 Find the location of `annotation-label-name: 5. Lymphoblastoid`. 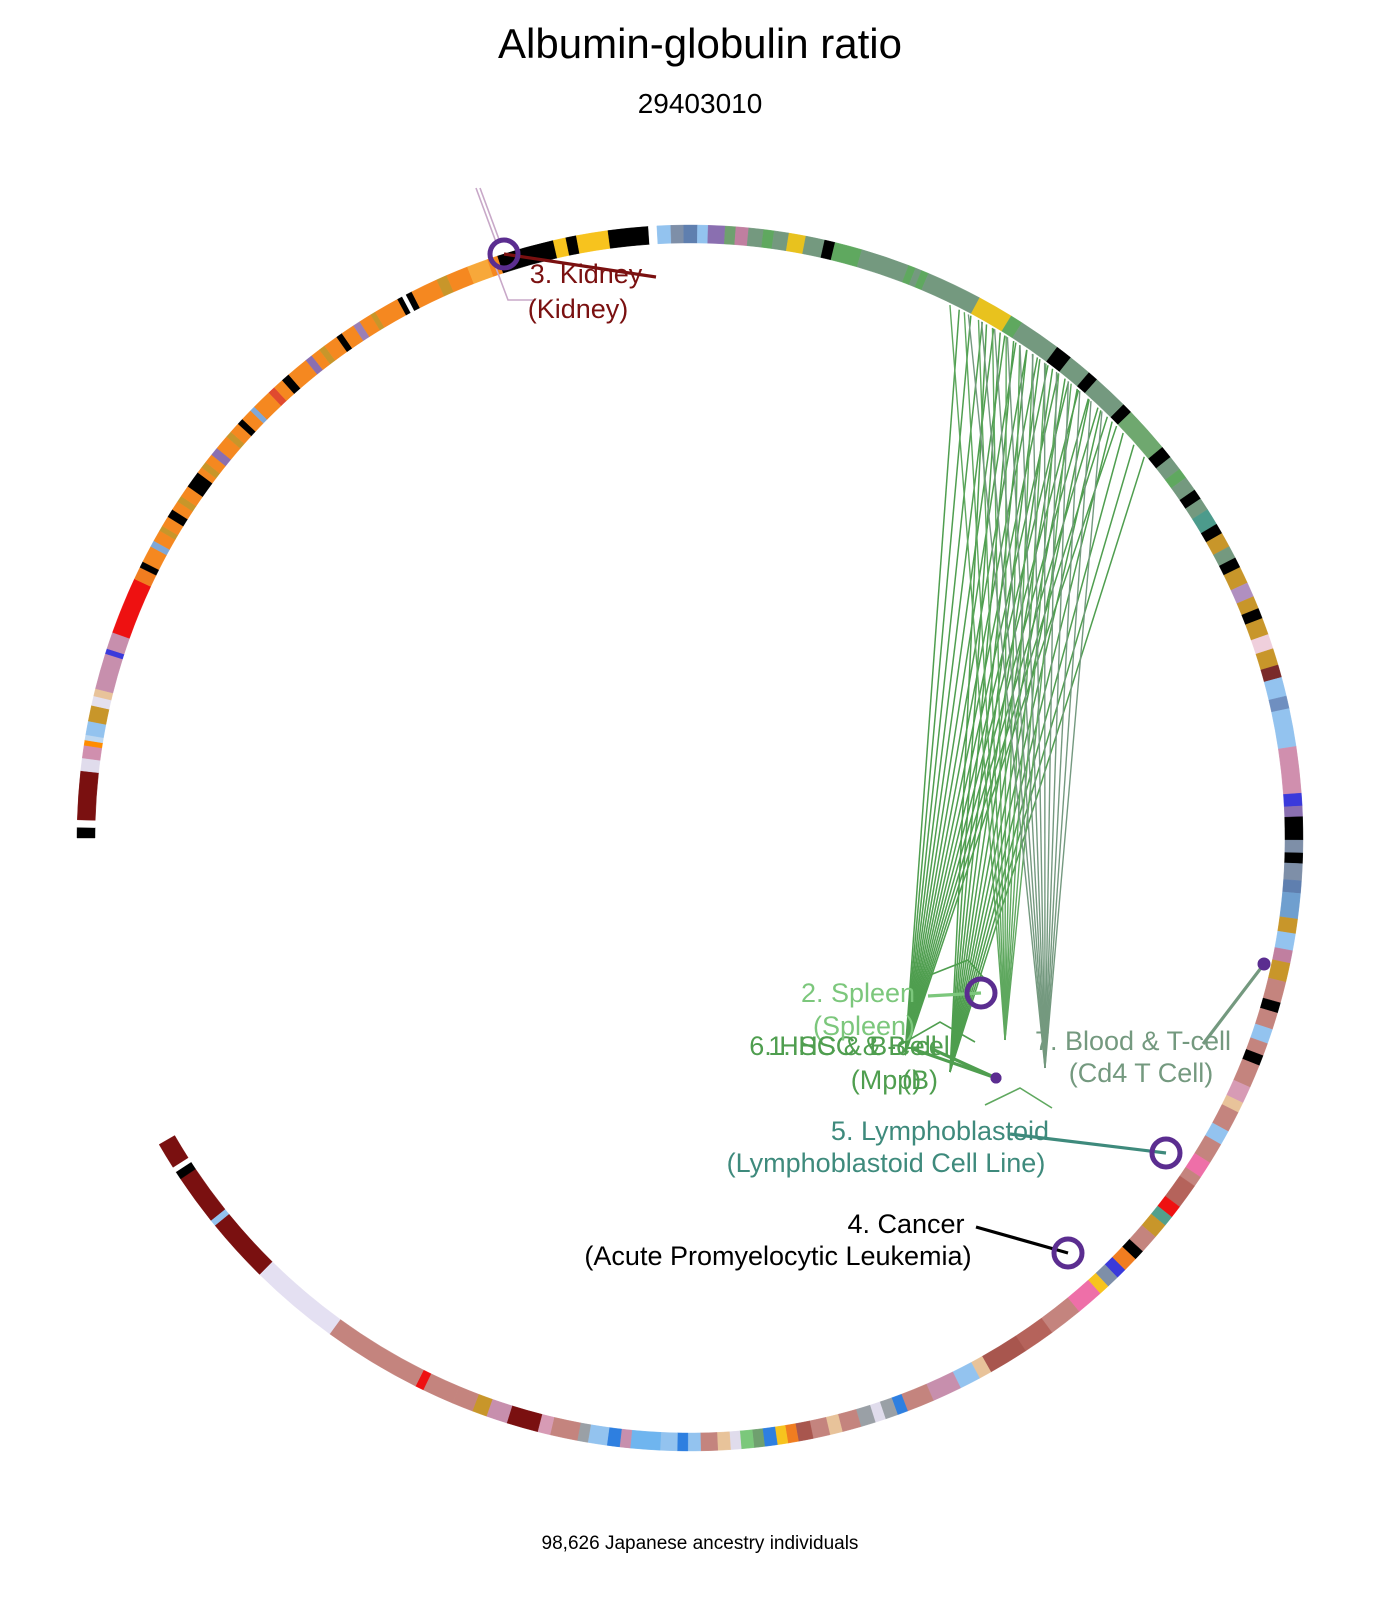

annotation-label-name: 5. Lymphoblastoid is located at coordinates (940, 1131).